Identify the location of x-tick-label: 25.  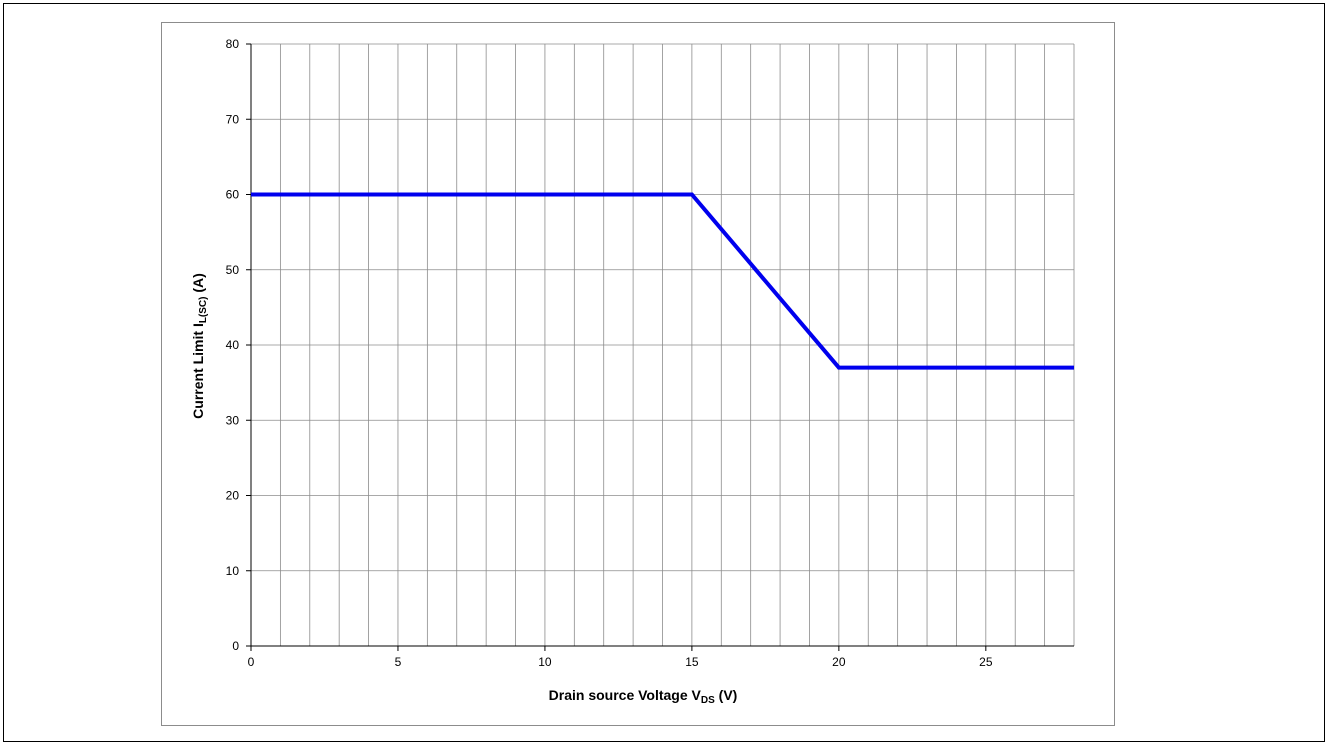
(986, 662).